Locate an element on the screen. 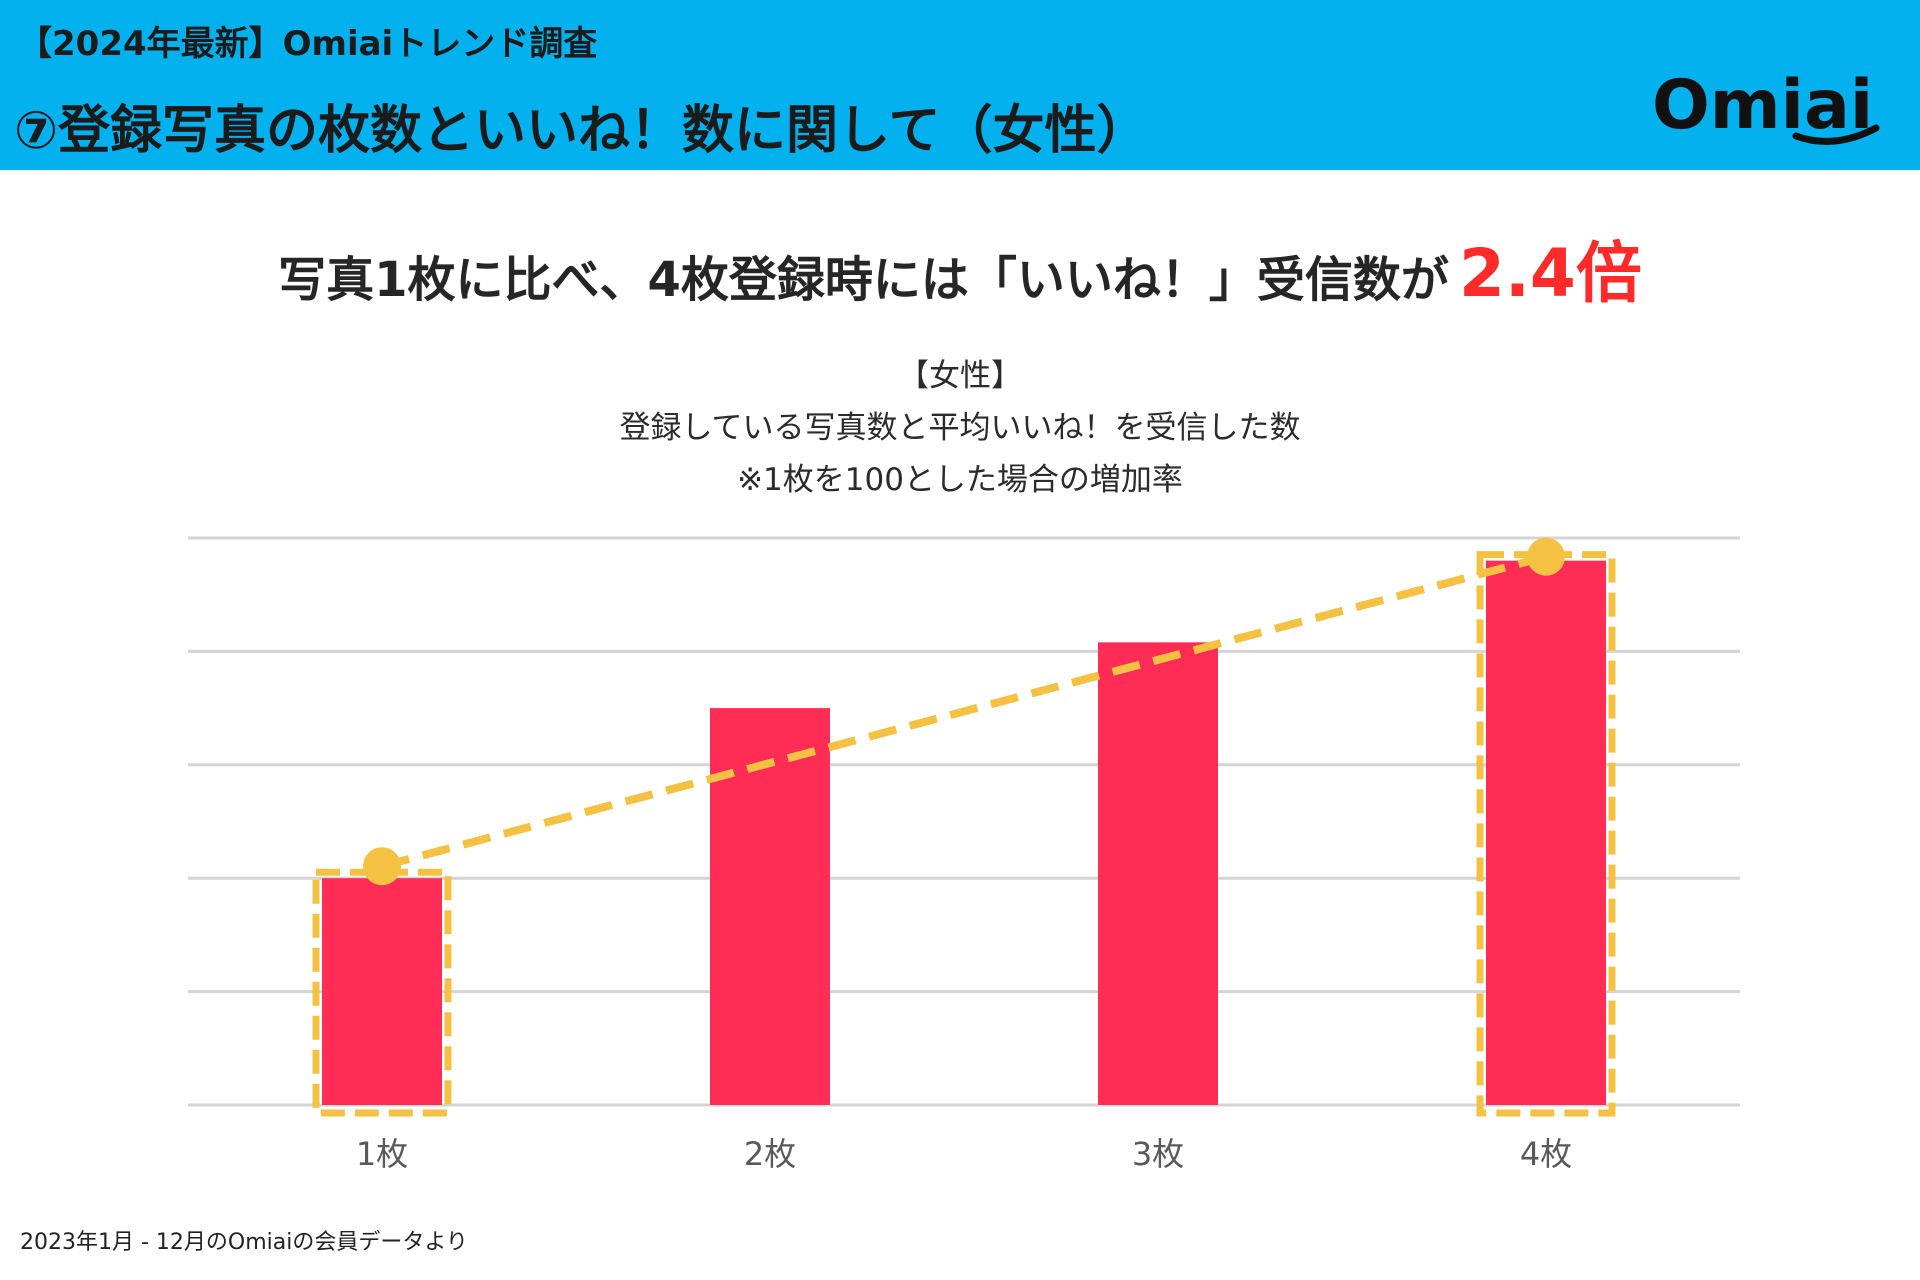  omiai-logo: Omiai is located at coordinates (1766, 105).